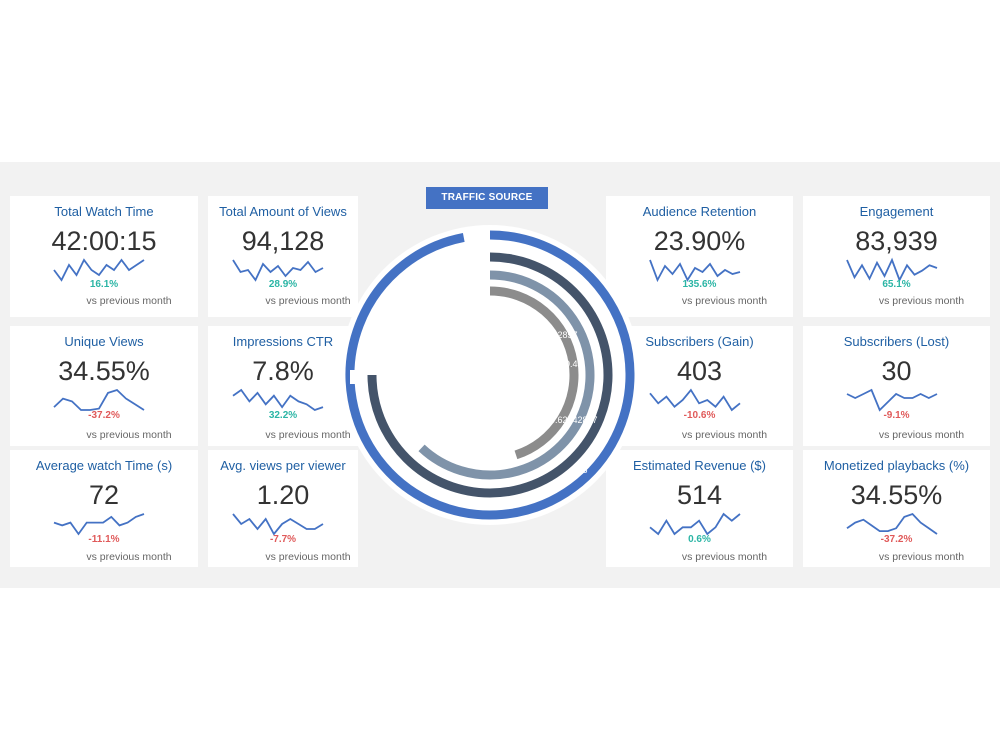 The width and height of the screenshot is (1000, 750). What do you see at coordinates (283, 539) in the screenshot?
I see `kpi-change: -7.7%` at bounding box center [283, 539].